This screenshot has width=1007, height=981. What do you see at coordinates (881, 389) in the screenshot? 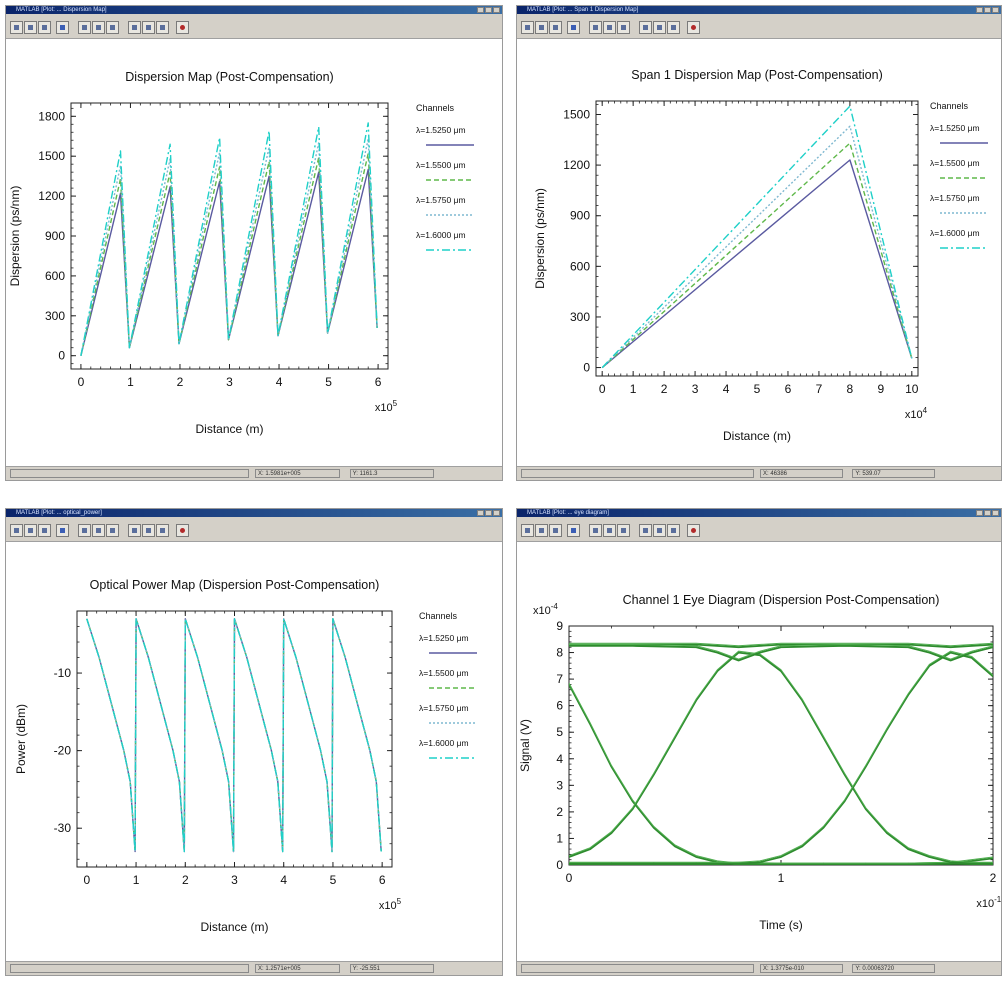
I see `x-tick-label: 9` at bounding box center [881, 389].